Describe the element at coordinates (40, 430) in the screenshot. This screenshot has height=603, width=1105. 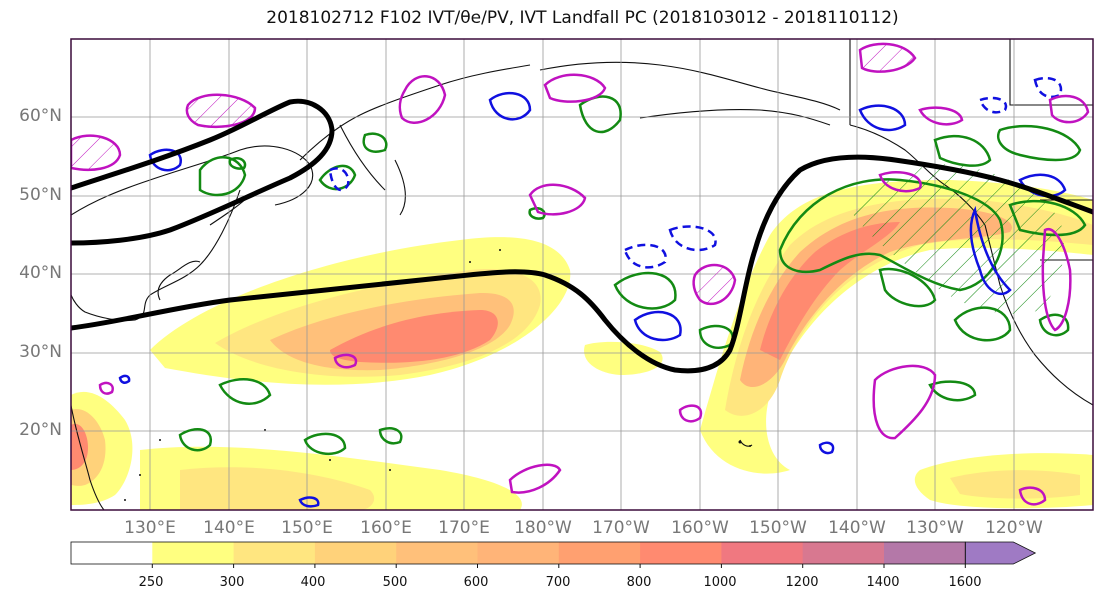
I see `lat-label-20n: 20°N` at that location.